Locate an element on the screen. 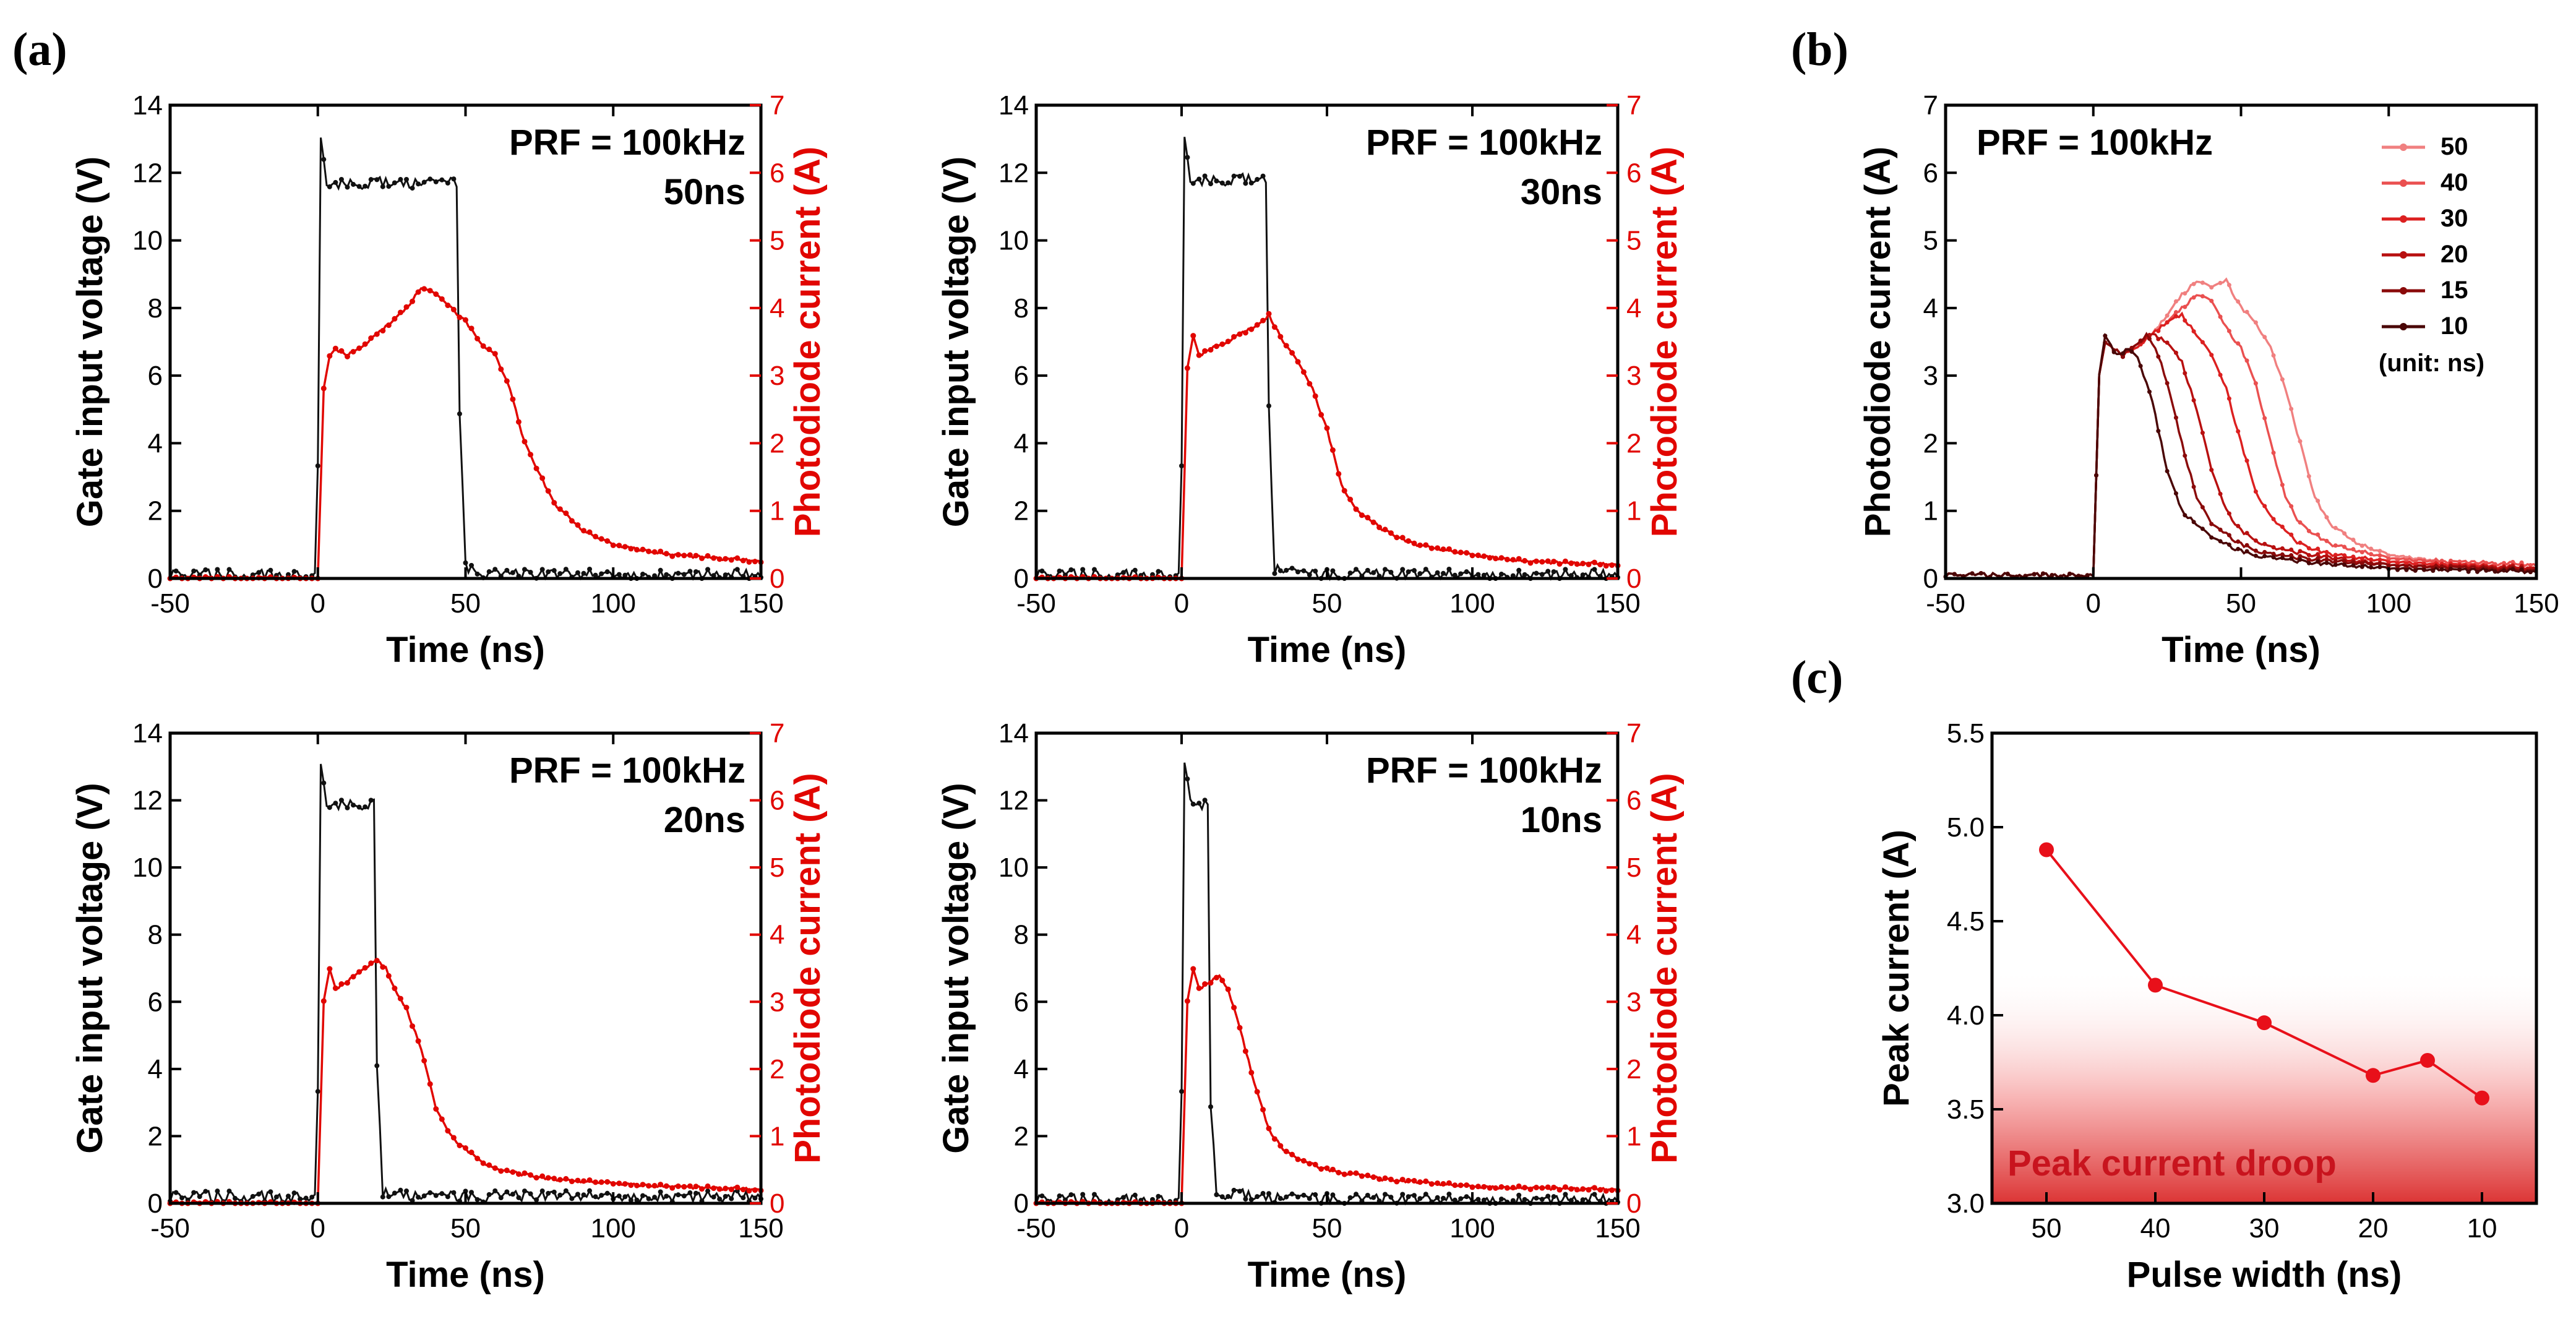 The height and width of the screenshot is (1332, 2576). a2-x-tick-label: 150 is located at coordinates (1617, 603).